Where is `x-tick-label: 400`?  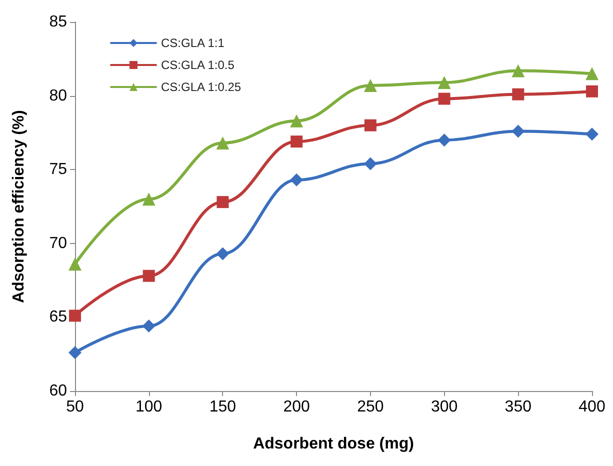 x-tick-label: 400 is located at coordinates (592, 407).